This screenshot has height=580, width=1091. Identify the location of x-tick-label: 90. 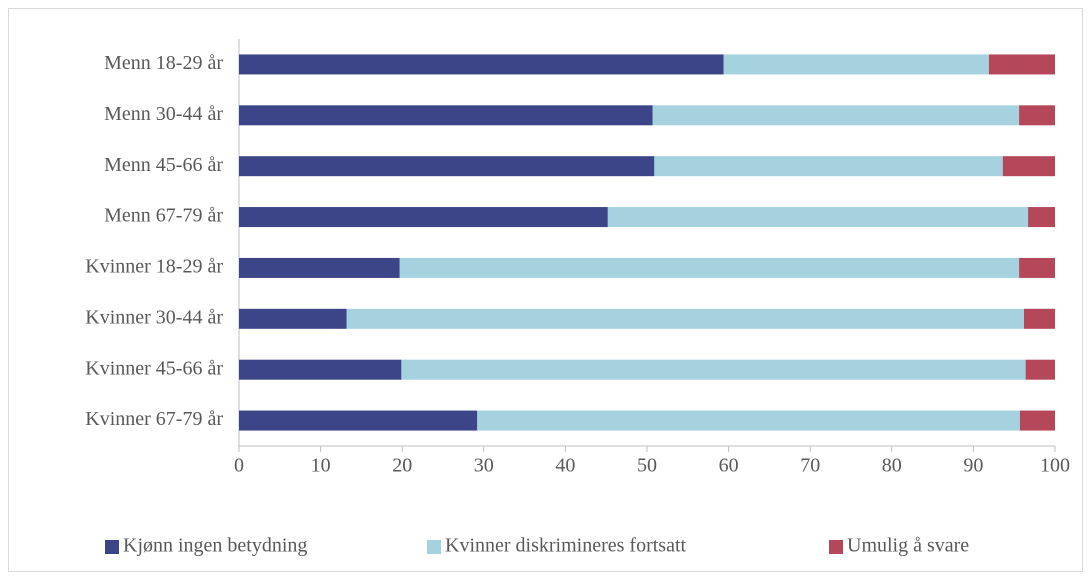
(973, 466).